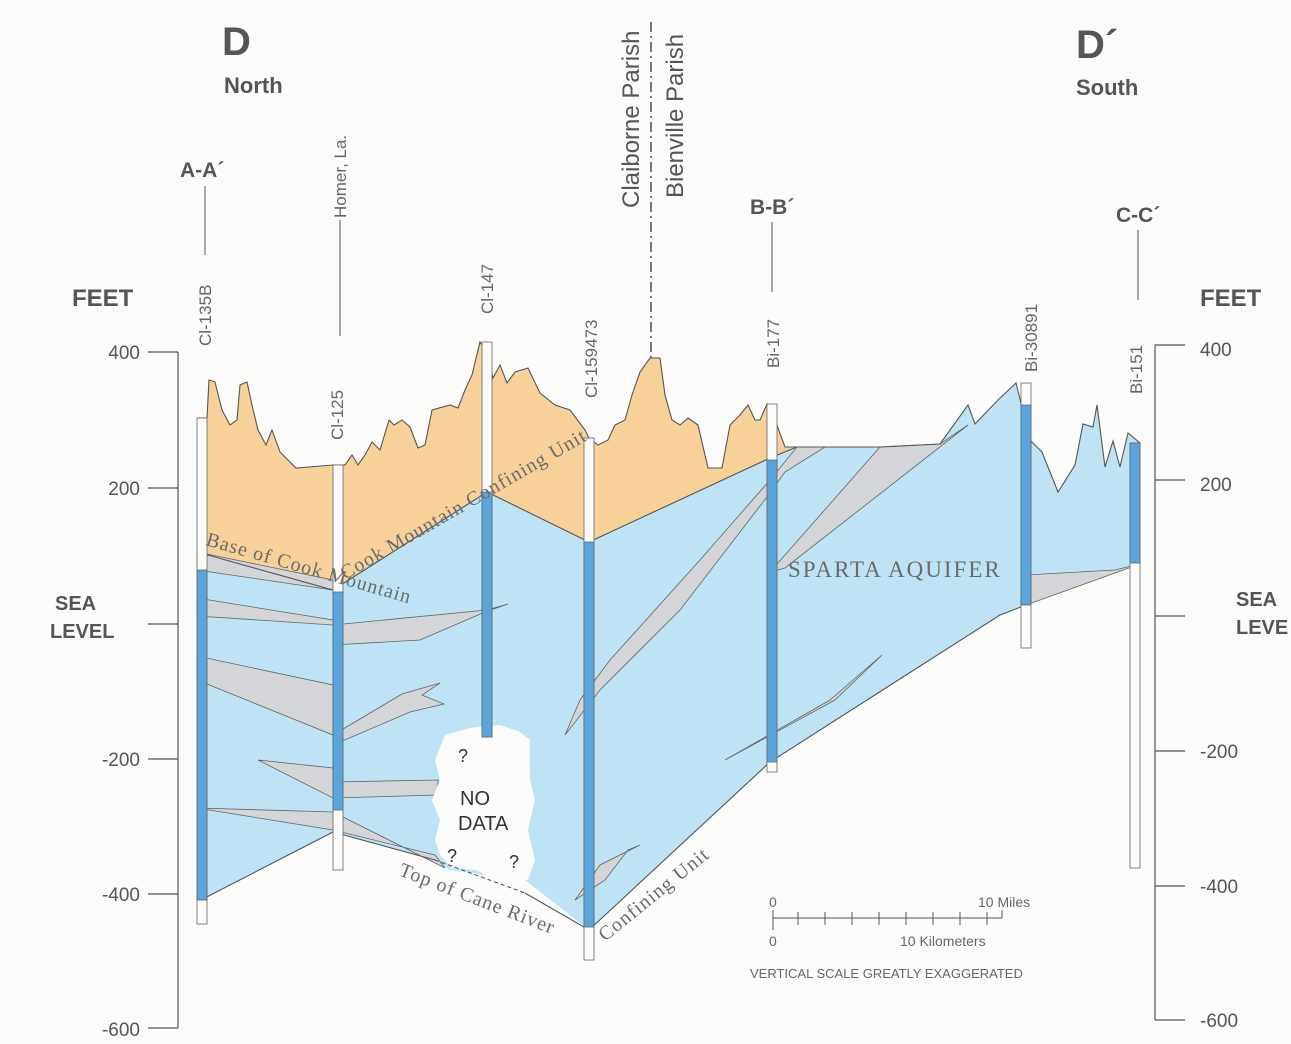  What do you see at coordinates (886, 973) in the screenshot?
I see `vertical-scale-note: VERTICAL SCALE GREATLY EXAGGERATED` at bounding box center [886, 973].